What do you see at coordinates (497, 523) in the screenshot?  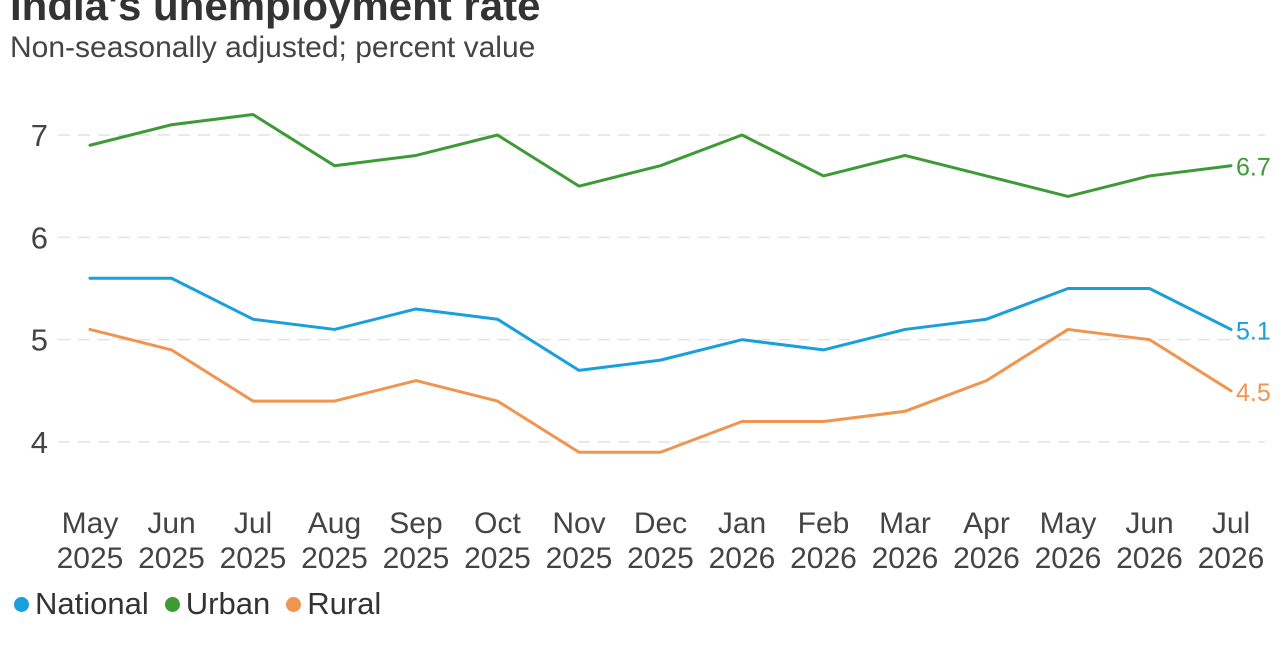 I see `x-tick-label-month: Oct` at bounding box center [497, 523].